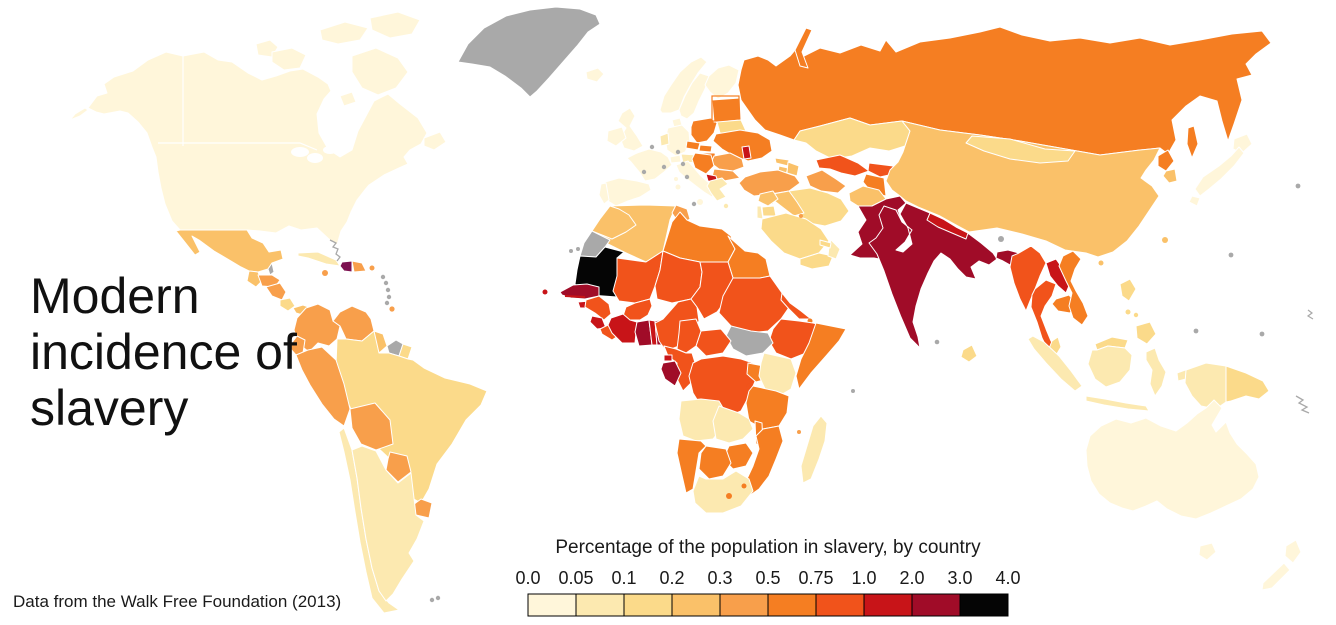  Describe the element at coordinates (527, 578) in the screenshot. I see `svg-text: 0.0` at that location.